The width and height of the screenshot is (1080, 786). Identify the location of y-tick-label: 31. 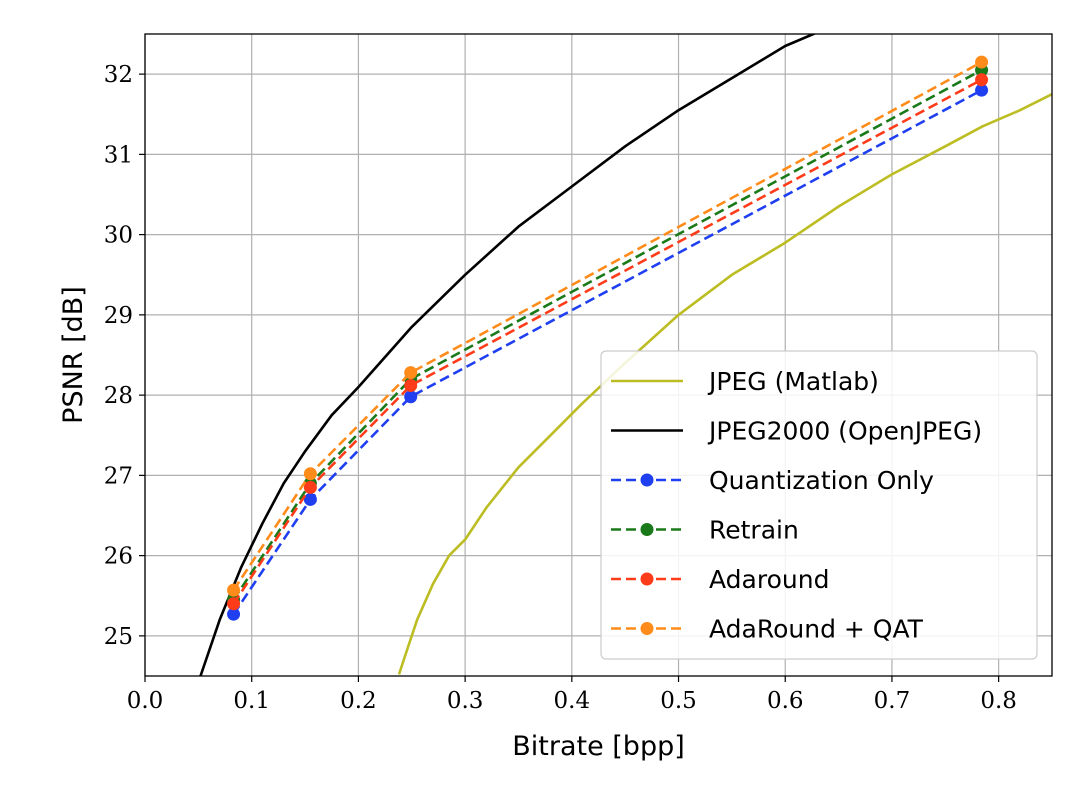
(118, 155).